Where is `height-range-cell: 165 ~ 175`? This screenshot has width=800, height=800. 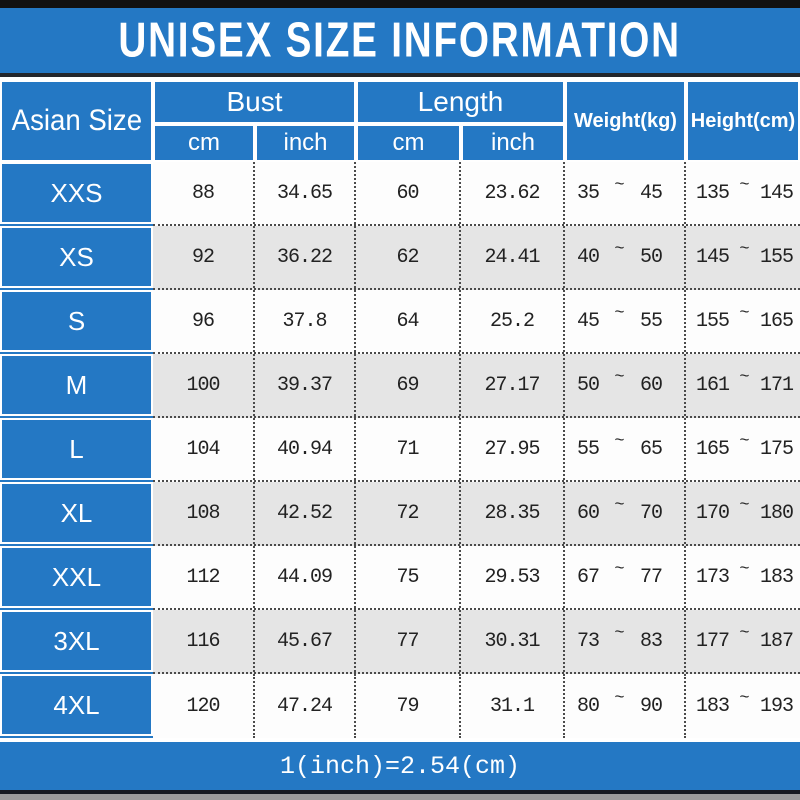
height-range-cell: 165 ~ 175 is located at coordinates (743, 449).